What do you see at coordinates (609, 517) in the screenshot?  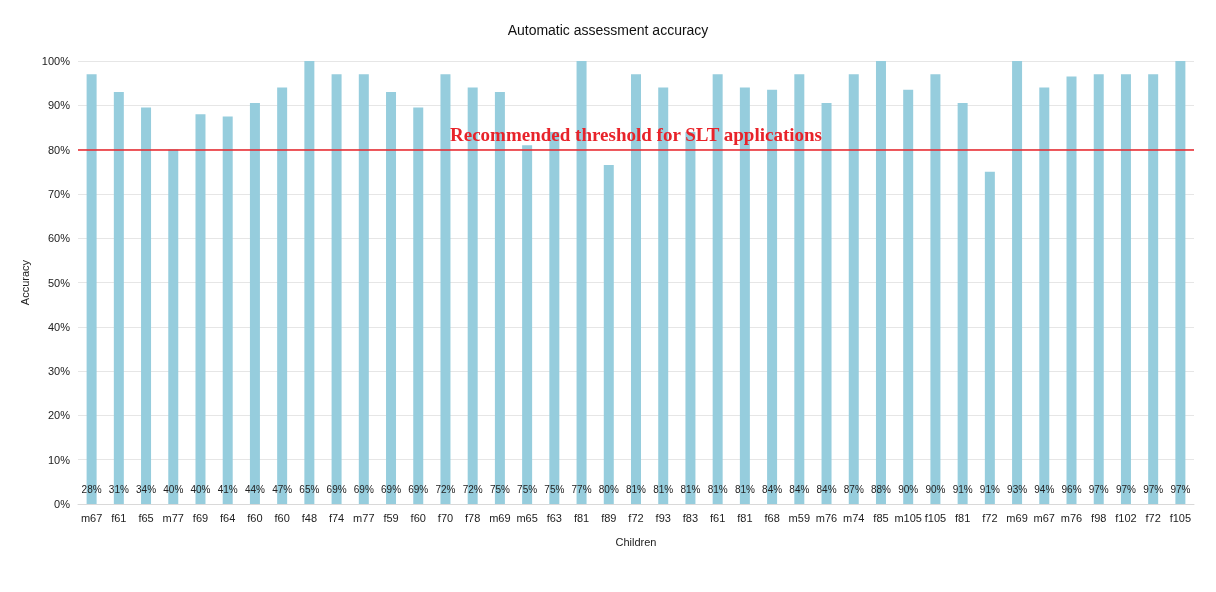 I see `x-tick-label: f89` at bounding box center [609, 517].